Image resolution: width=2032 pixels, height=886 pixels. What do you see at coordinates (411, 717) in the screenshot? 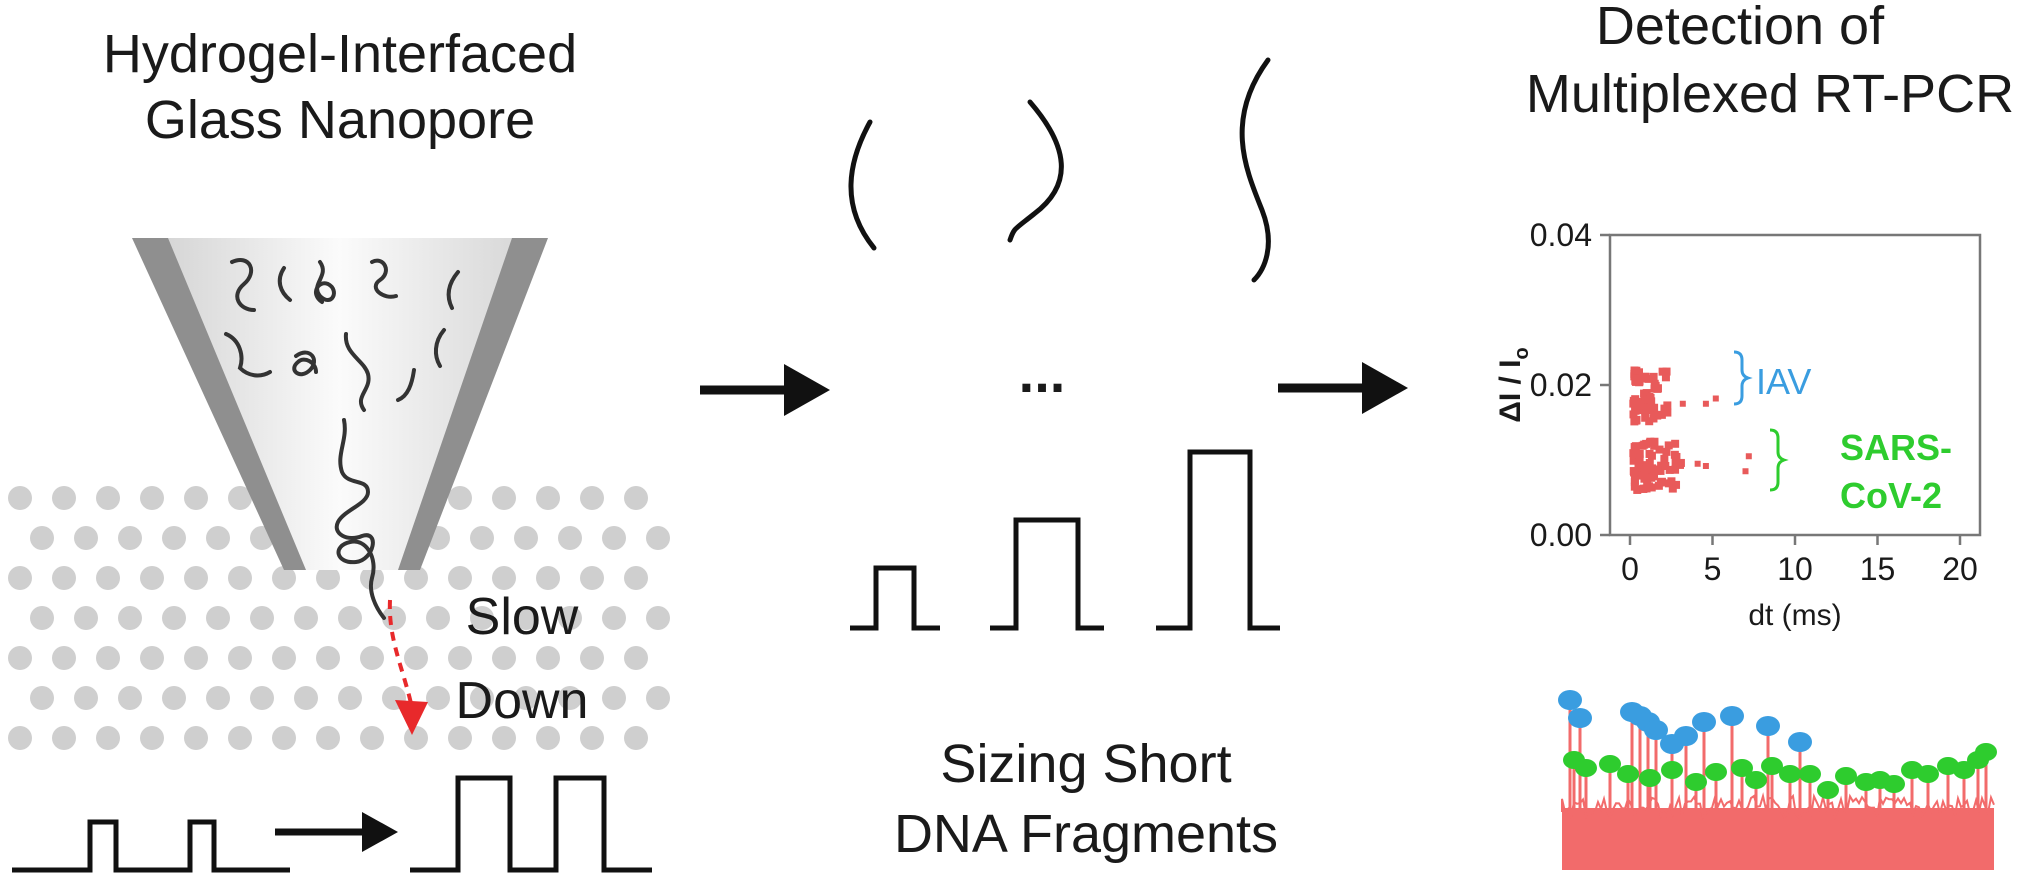
I see `red-arrowhead` at bounding box center [411, 717].